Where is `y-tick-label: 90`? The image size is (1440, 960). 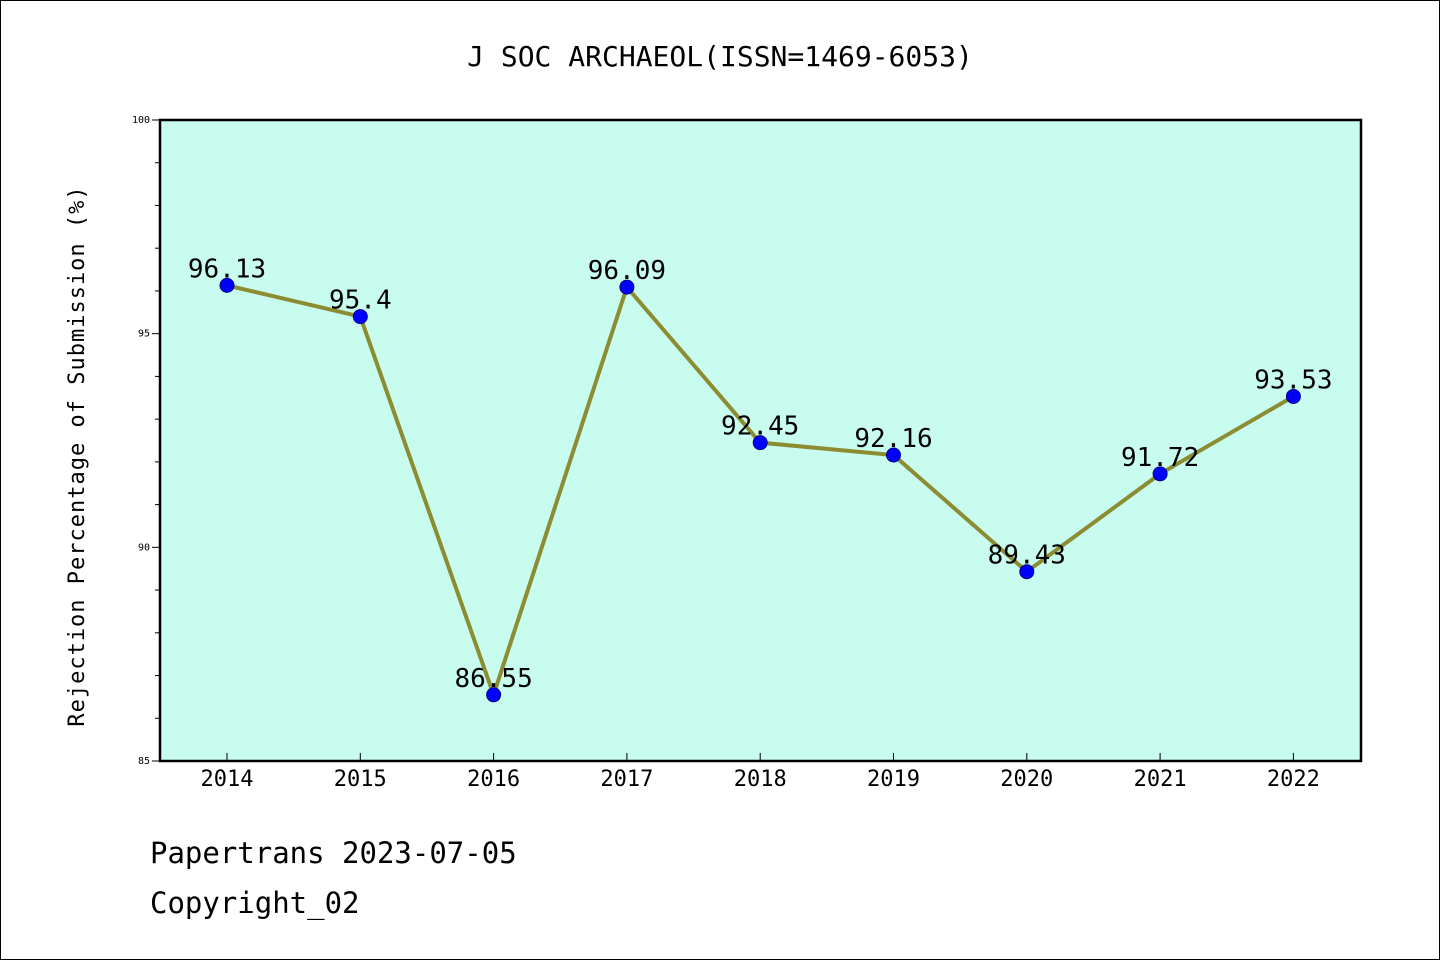 y-tick-label: 90 is located at coordinates (144, 547).